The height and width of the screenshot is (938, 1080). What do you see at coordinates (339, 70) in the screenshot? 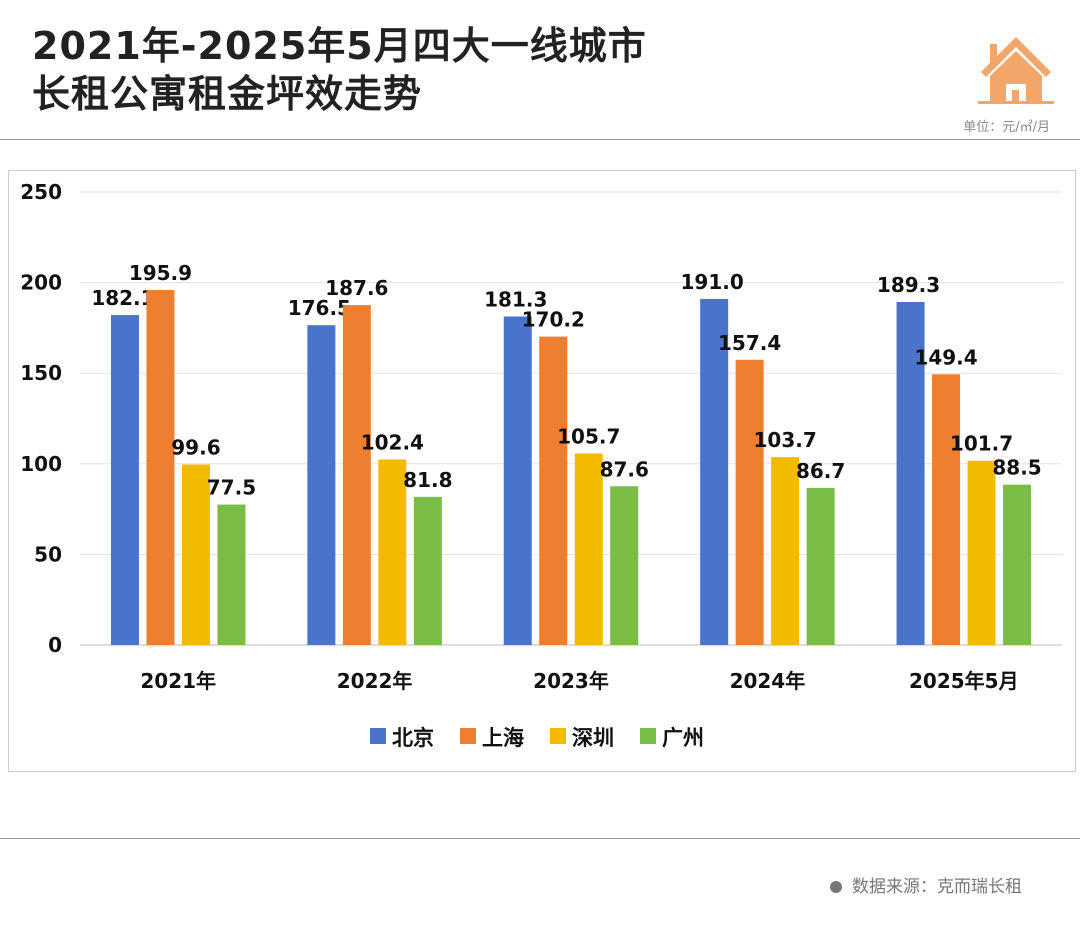
I see `page-title: 2021年-2025年5月四大一线城市 长租公寓租金坪效走势` at bounding box center [339, 70].